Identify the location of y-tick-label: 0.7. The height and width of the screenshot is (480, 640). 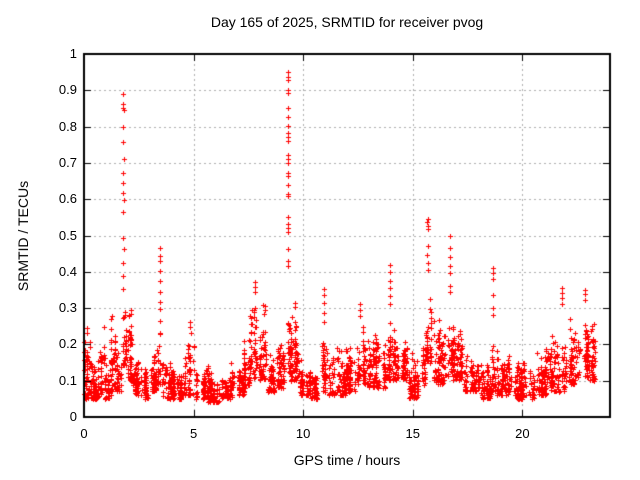
(67, 162).